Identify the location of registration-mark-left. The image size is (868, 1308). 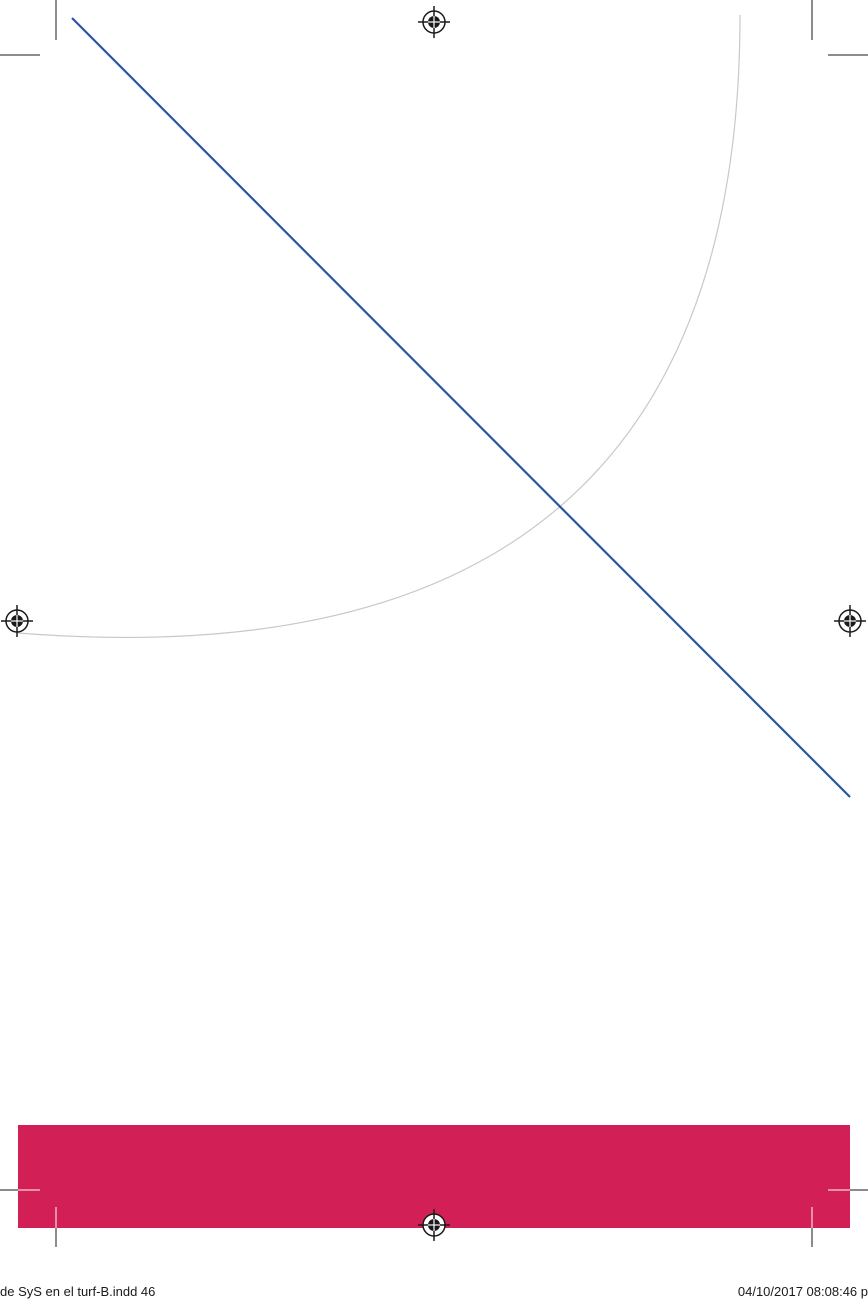
(17, 621).